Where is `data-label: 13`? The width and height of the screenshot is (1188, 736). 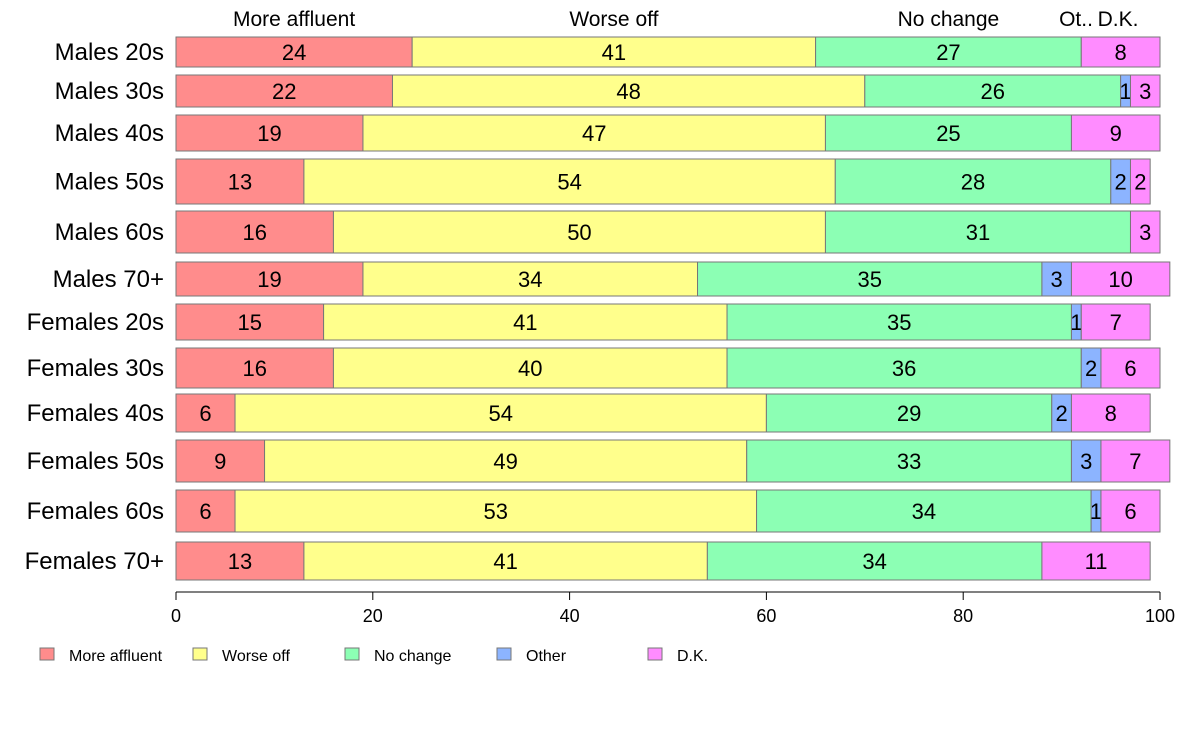
data-label: 13 is located at coordinates (240, 182).